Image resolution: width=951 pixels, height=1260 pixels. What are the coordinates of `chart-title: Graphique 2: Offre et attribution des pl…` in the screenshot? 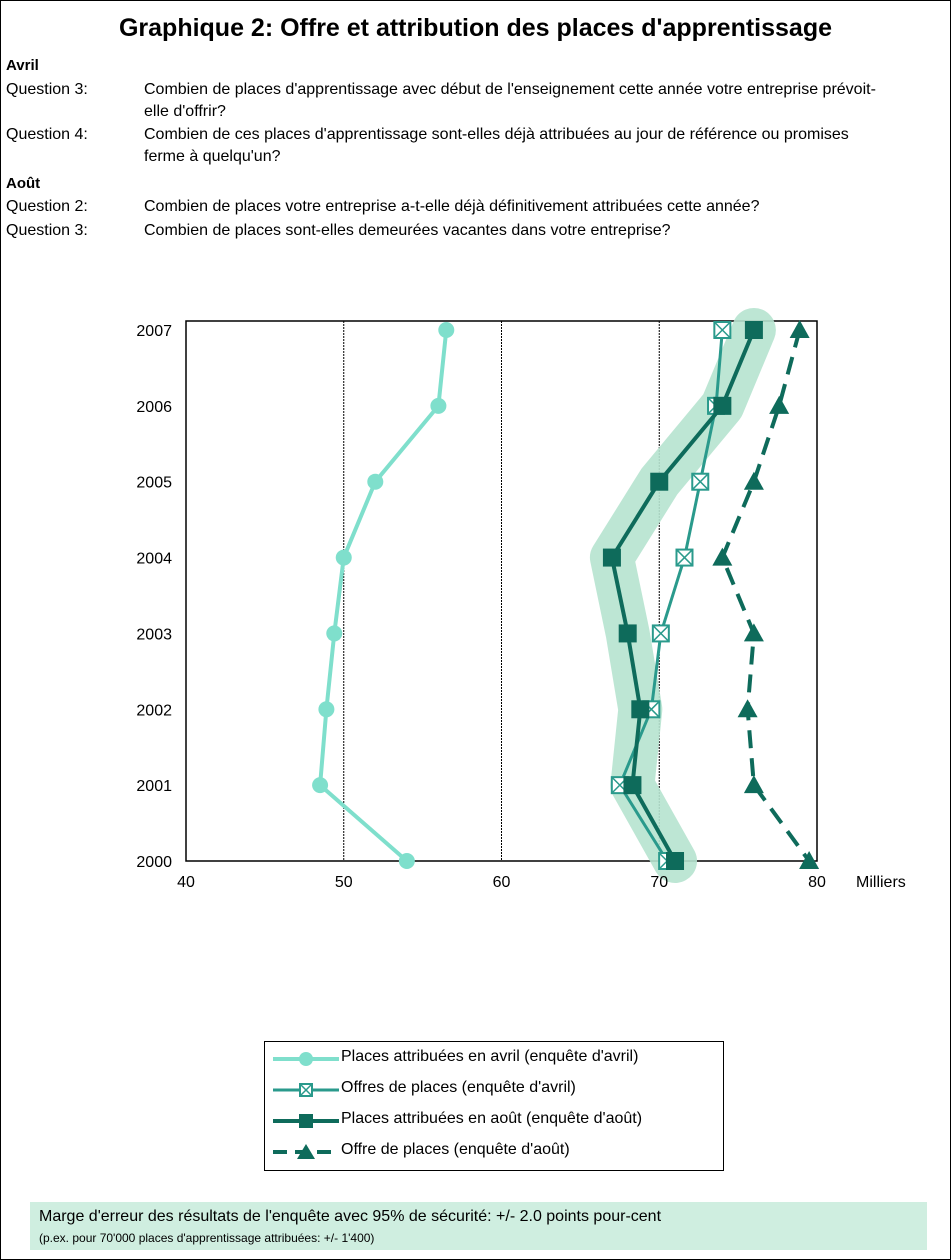 It's located at (475, 28).